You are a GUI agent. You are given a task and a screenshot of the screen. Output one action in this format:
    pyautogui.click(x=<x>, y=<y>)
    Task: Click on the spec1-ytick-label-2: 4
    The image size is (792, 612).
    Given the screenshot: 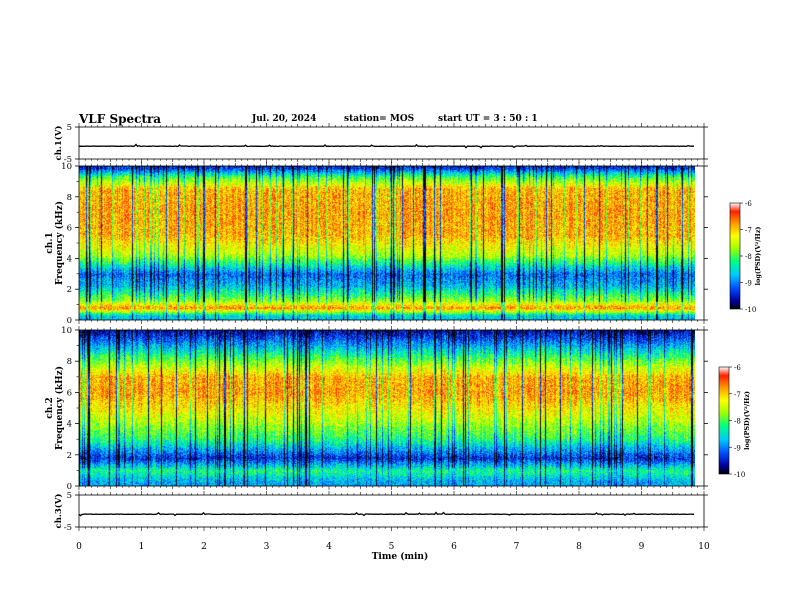 What is the action you would take?
    pyautogui.click(x=69, y=259)
    